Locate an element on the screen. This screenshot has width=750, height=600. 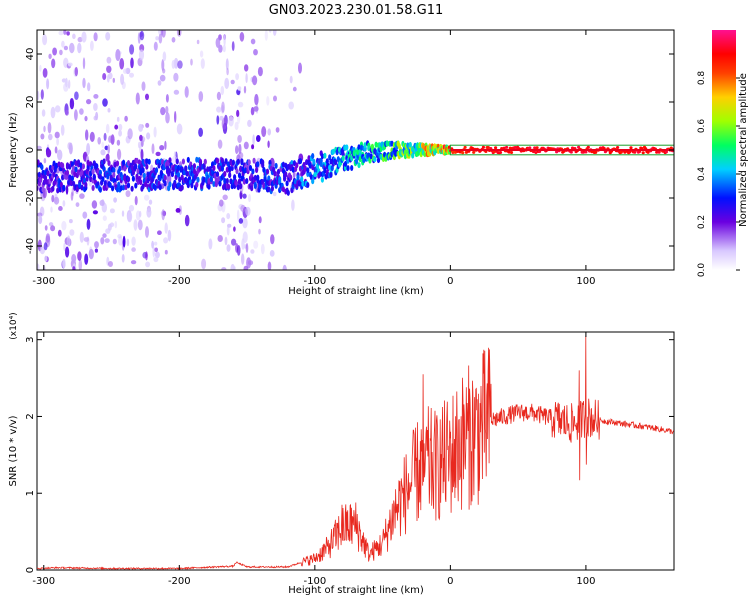
y-tick-label: -20 is located at coordinates (30, 198).